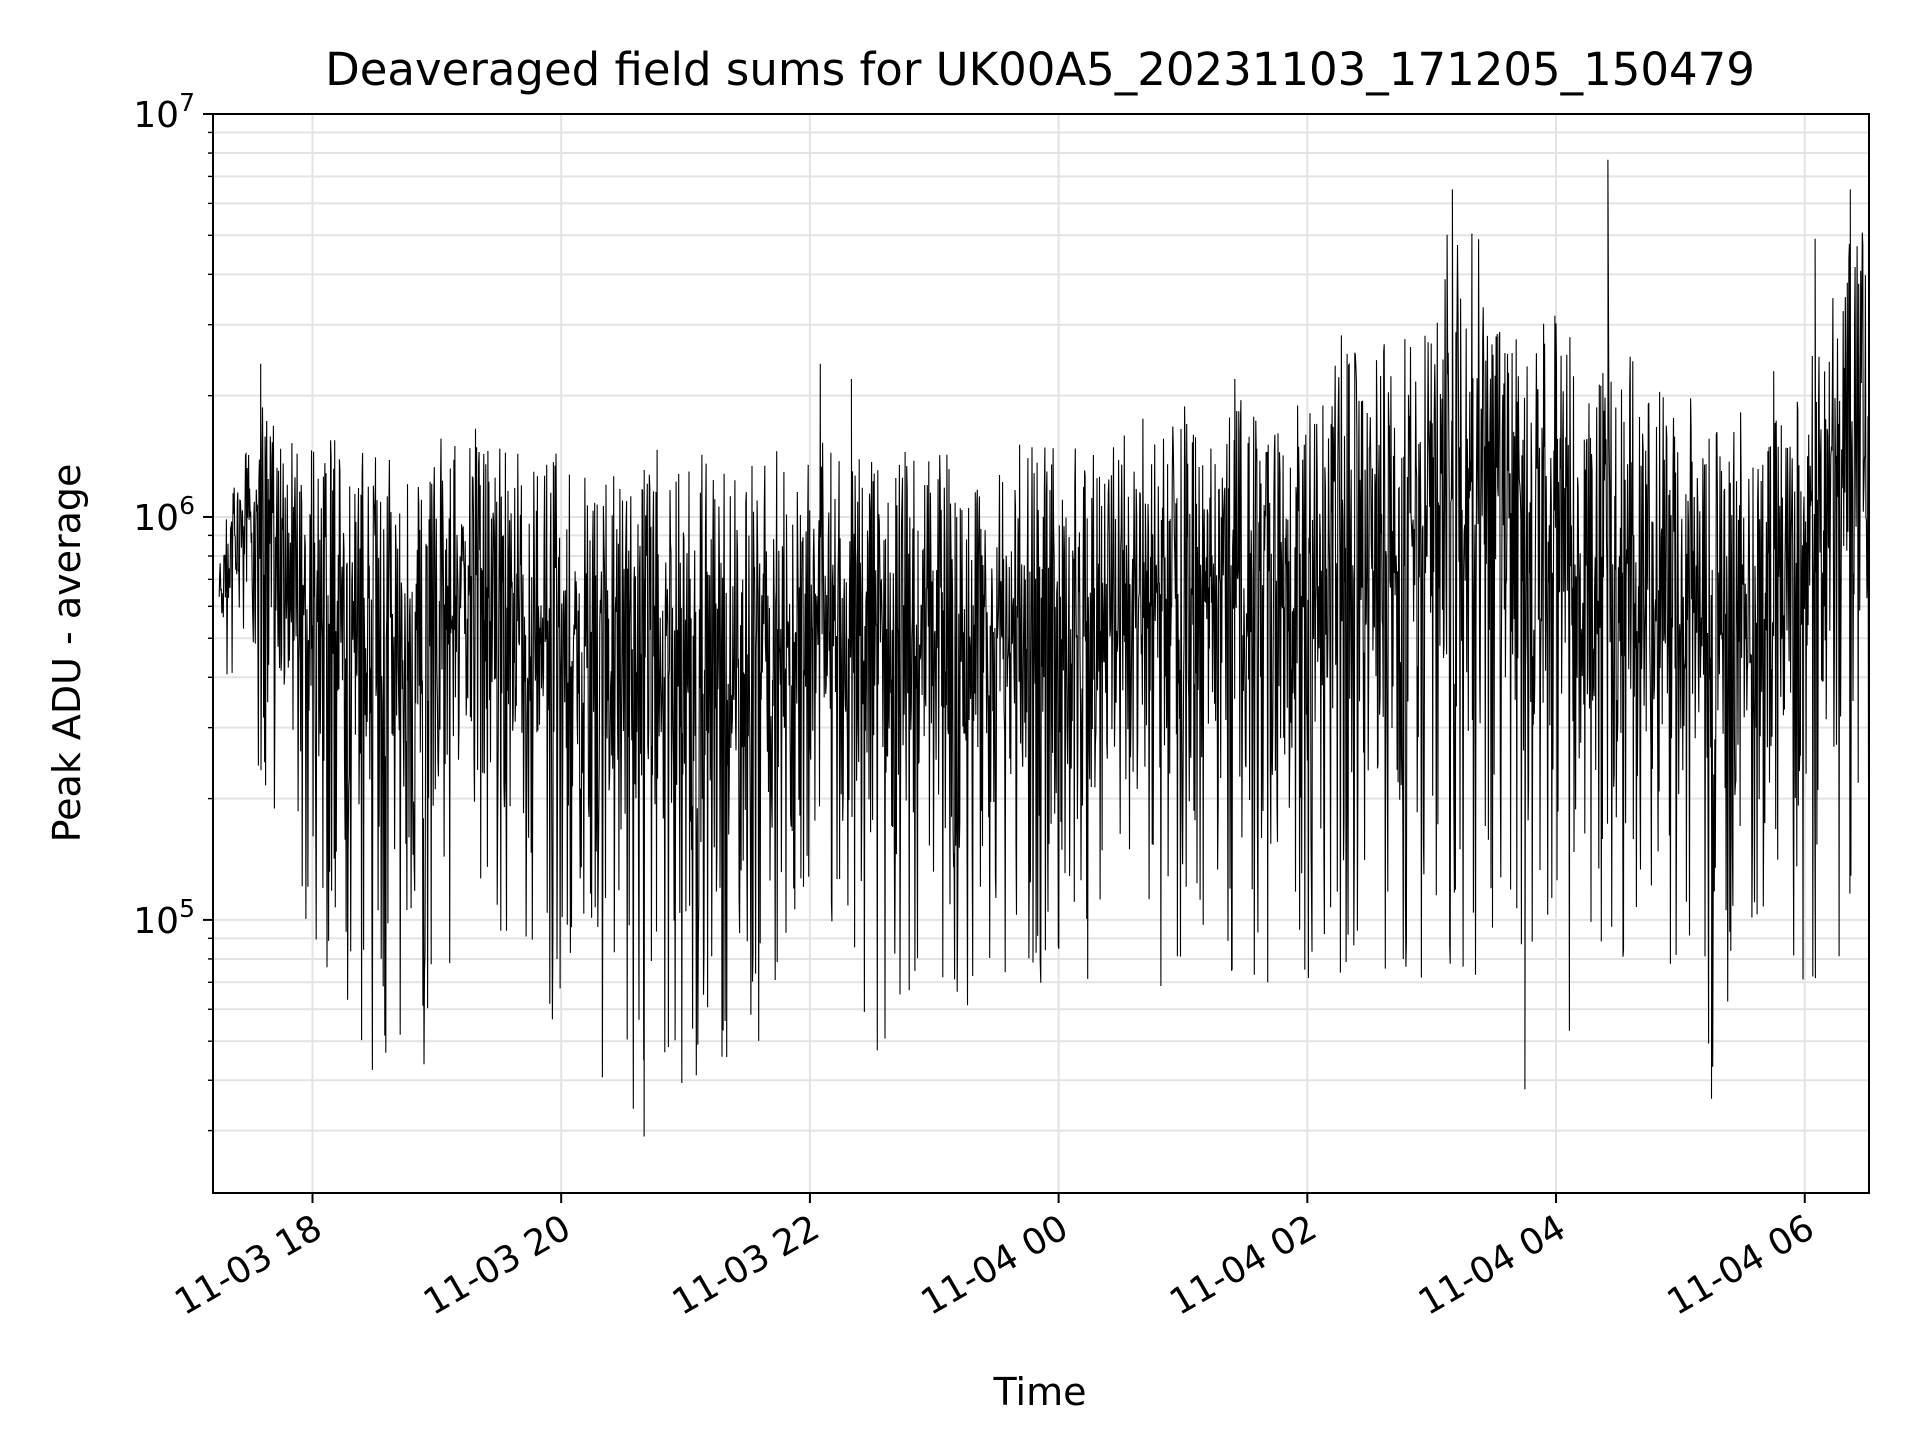  What do you see at coordinates (164, 515) in the screenshot?
I see `y-tick-label: 10⁶` at bounding box center [164, 515].